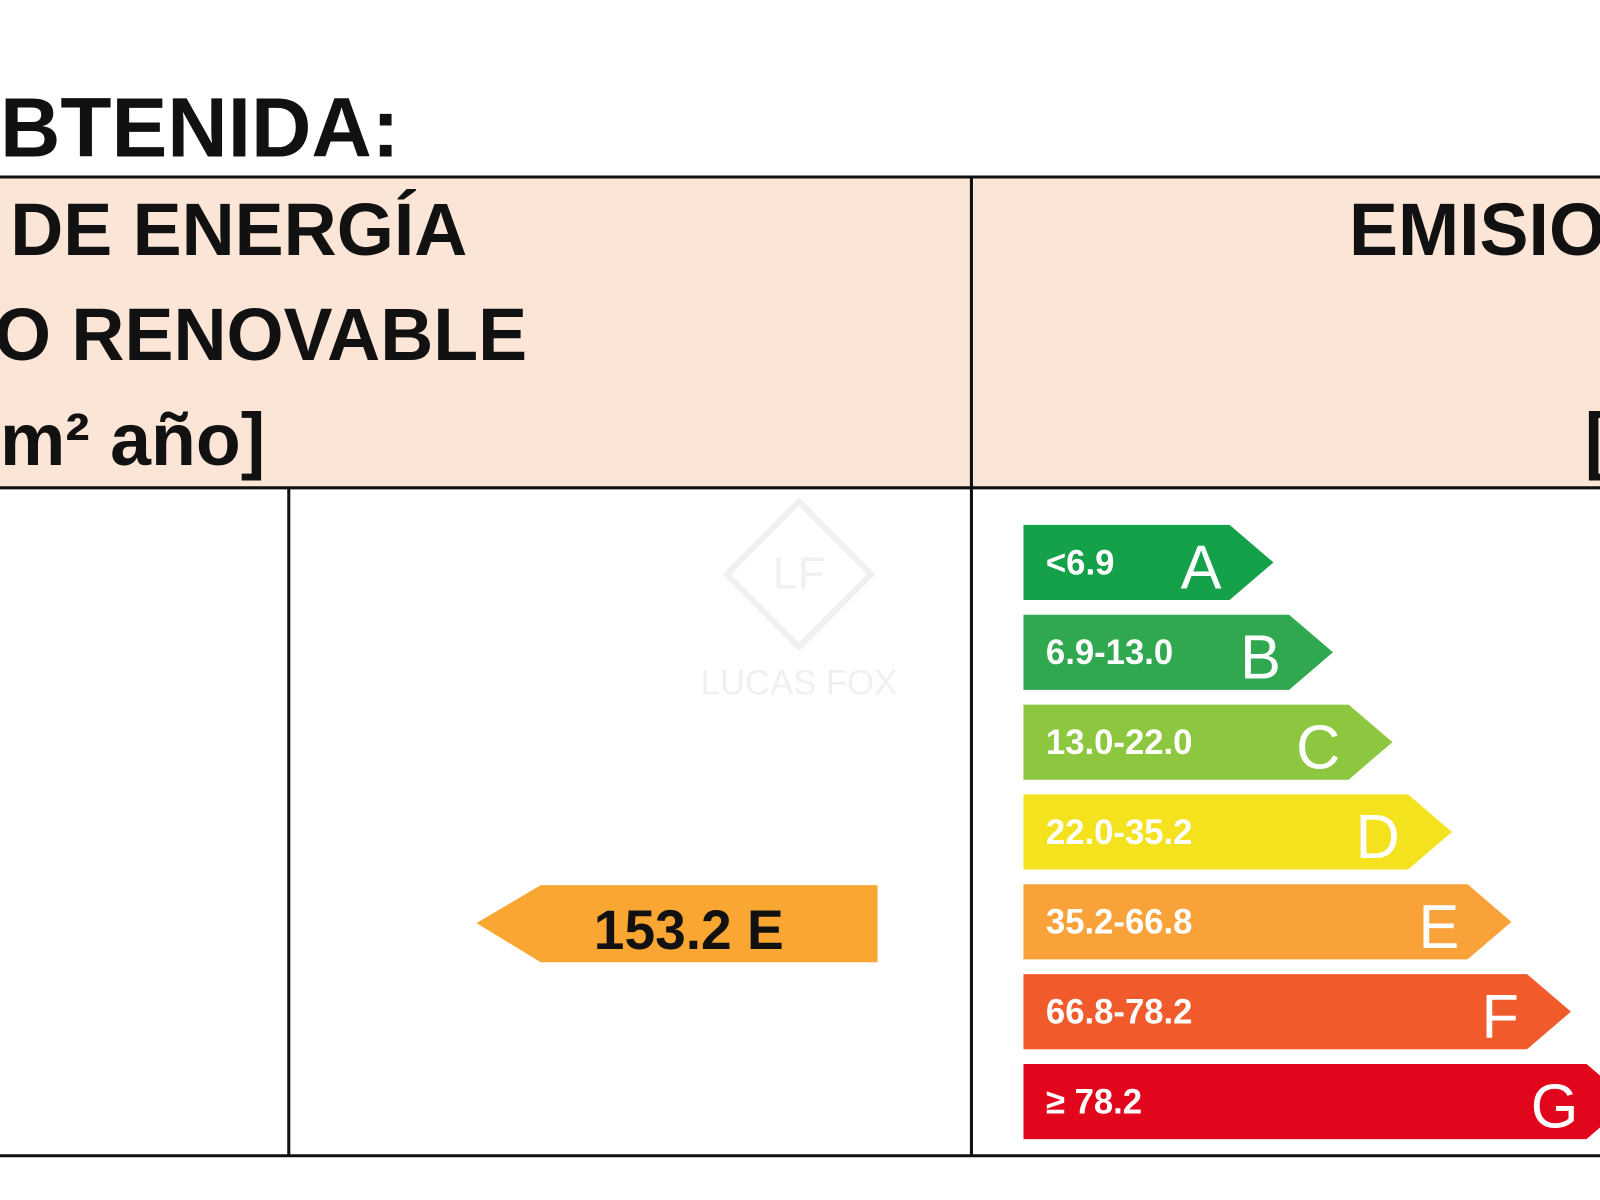  I want to click on band-letter: C, so click(1318, 747).